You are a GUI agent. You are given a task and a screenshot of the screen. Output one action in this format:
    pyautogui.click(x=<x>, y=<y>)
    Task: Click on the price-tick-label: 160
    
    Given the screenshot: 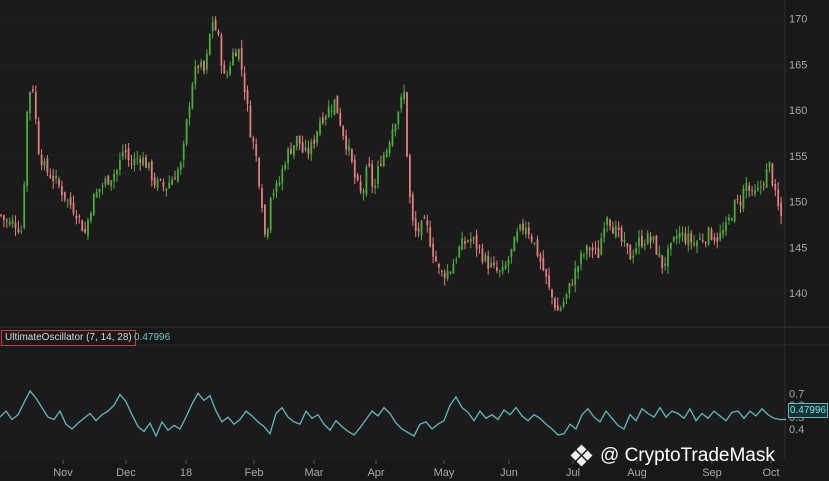 What is the action you would take?
    pyautogui.click(x=798, y=111)
    